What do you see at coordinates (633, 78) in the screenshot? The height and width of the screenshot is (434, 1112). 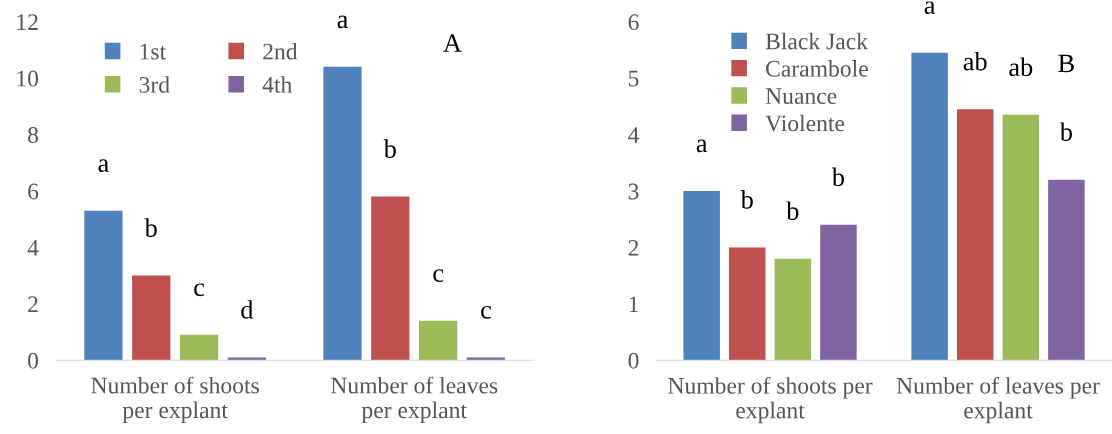 I see `y-tick-label: 5` at bounding box center [633, 78].